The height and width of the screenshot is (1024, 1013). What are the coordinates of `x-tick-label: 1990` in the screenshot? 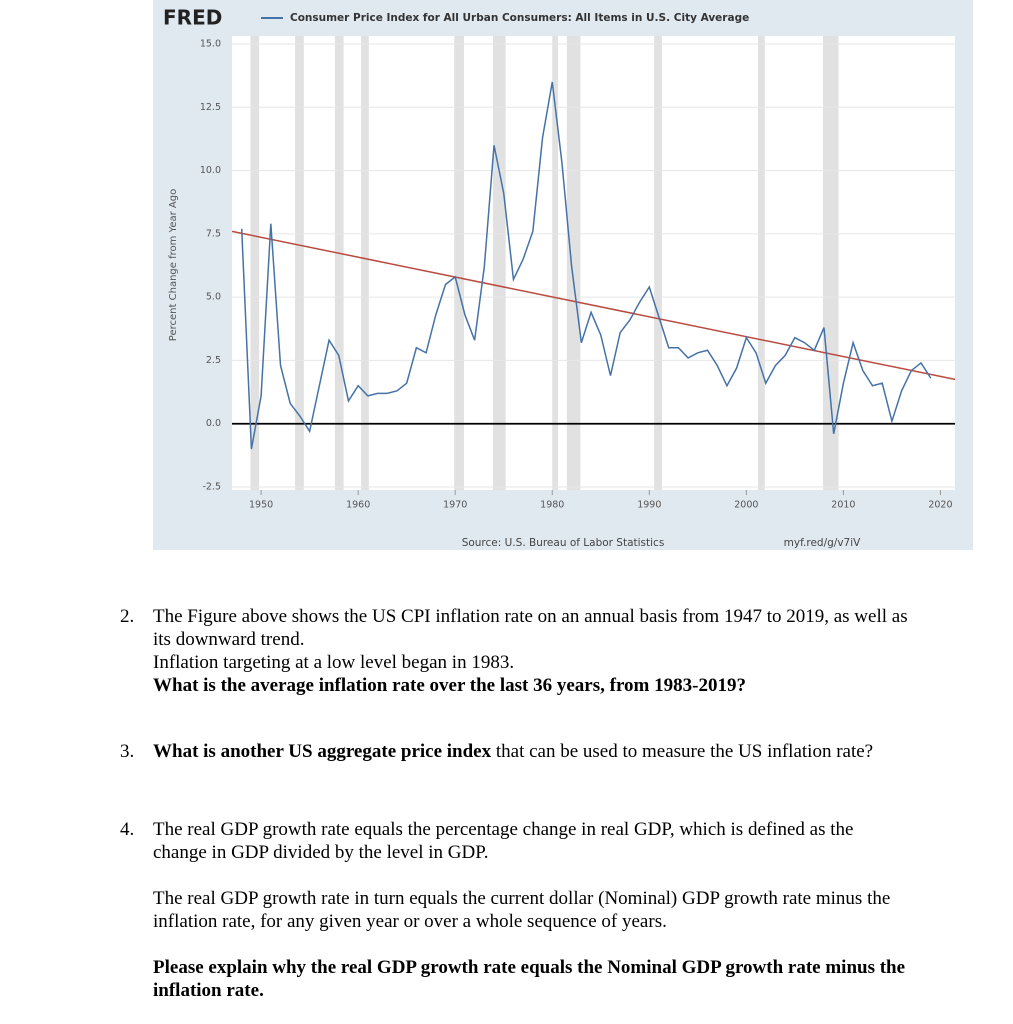 It's located at (649, 505).